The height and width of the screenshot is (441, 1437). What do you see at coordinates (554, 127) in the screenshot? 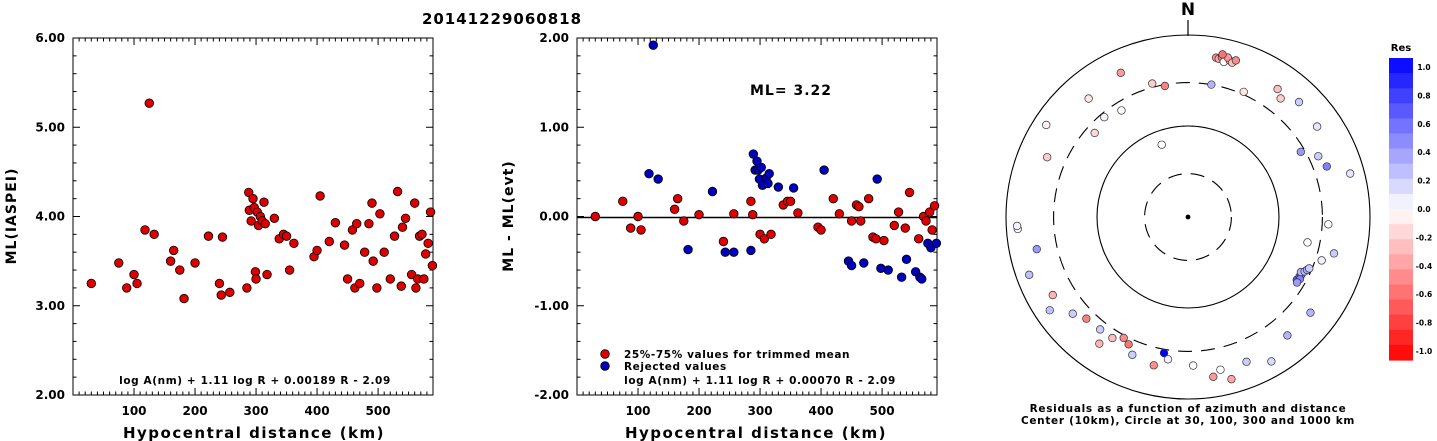
I see `y-tick-label: 1.00` at bounding box center [554, 127].